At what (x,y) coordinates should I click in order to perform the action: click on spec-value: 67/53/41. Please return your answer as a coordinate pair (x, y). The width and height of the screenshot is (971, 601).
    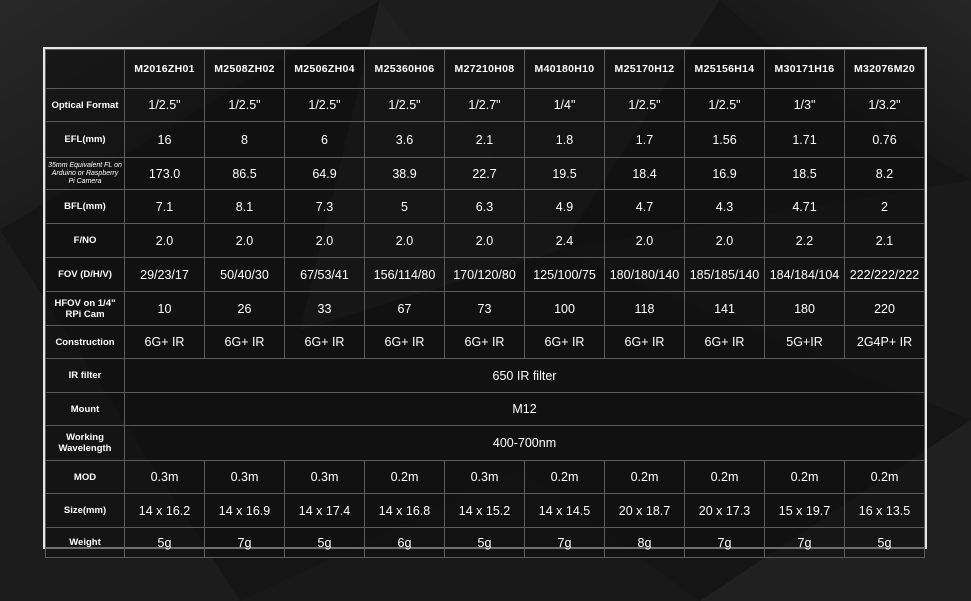
    Looking at the image, I should click on (324, 274).